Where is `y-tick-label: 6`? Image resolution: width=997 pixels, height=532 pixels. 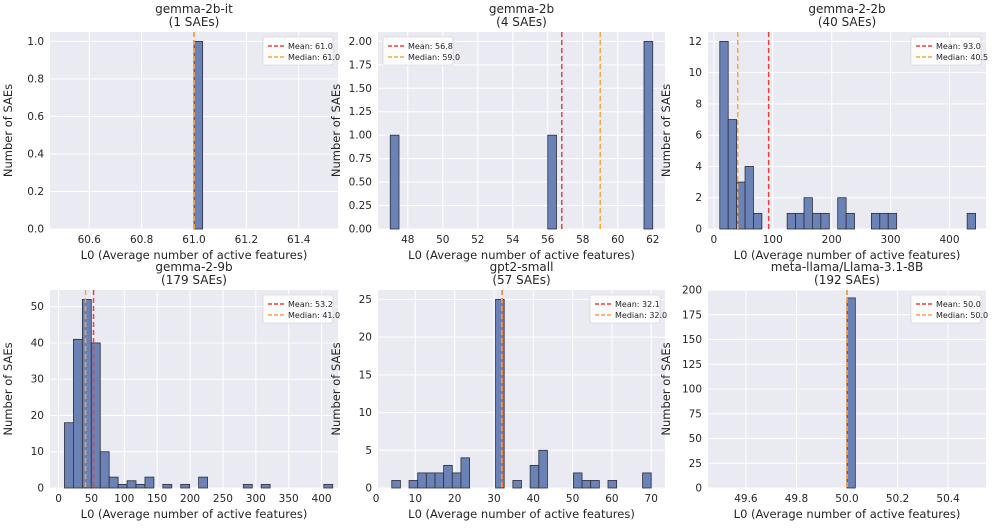 y-tick-label: 6 is located at coordinates (698, 136).